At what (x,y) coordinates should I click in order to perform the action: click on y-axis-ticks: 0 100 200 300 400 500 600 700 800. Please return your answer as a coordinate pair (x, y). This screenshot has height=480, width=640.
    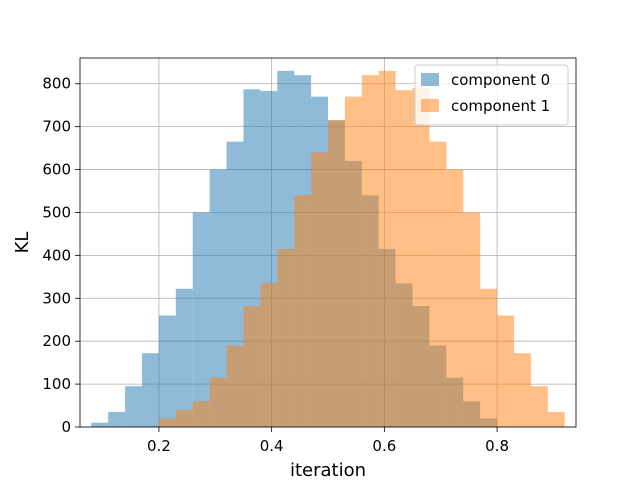
    Looking at the image, I should click on (61, 255).